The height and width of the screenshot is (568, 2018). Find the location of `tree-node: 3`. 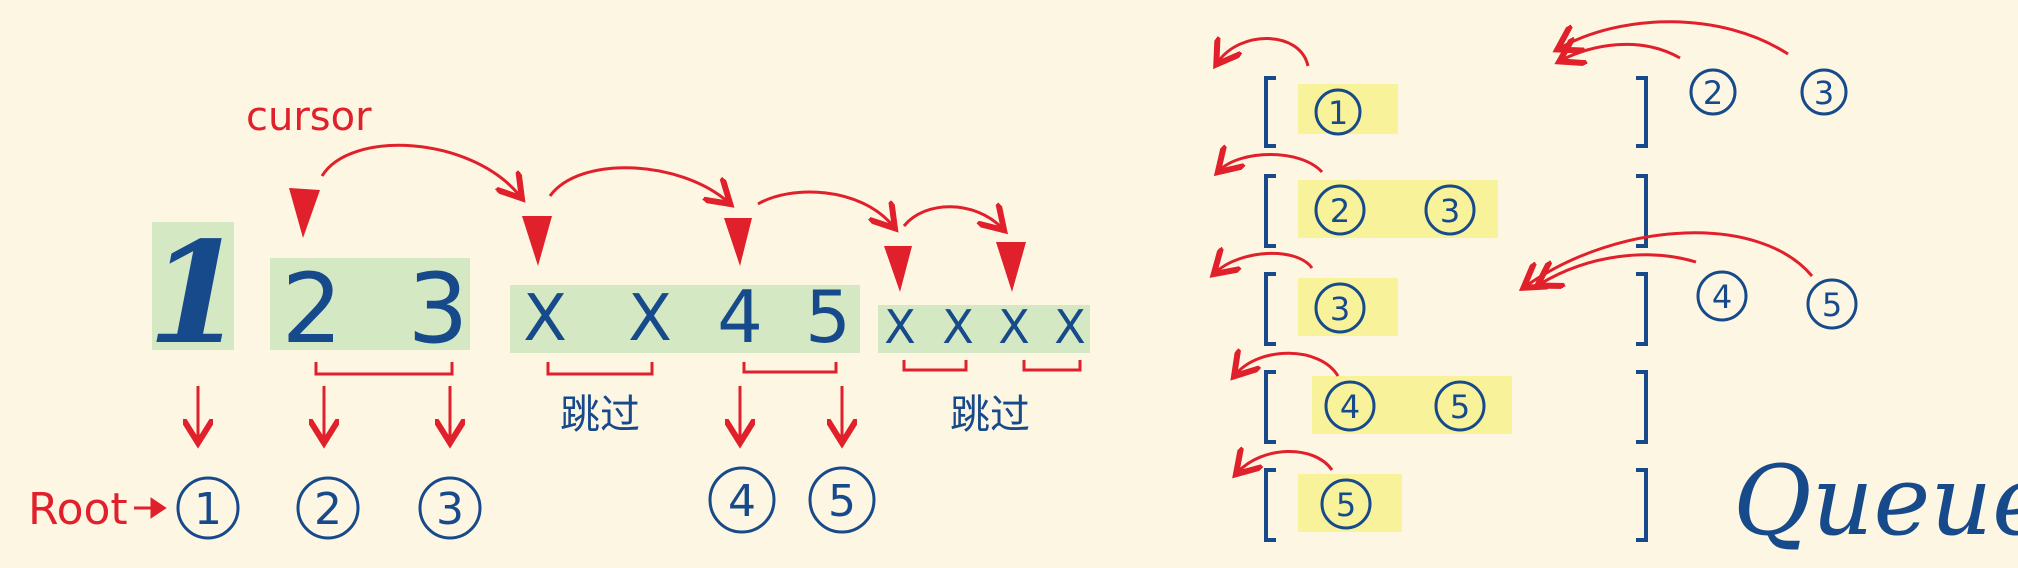

tree-node: 3 is located at coordinates (450, 508).